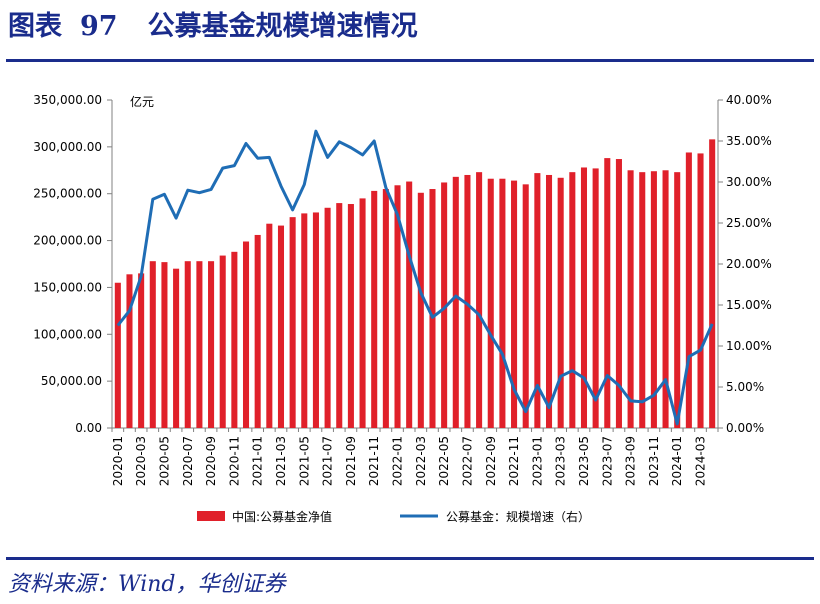 The width and height of the screenshot is (820, 604). I want to click on x-tick-label: 2020-09, so click(211, 461).